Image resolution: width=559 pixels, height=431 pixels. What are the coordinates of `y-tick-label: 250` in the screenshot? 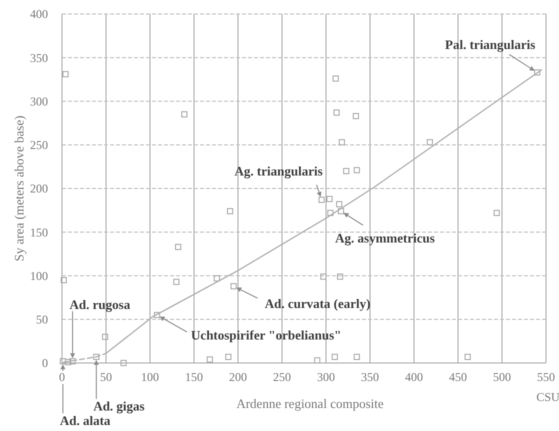 It's located at (39, 145).